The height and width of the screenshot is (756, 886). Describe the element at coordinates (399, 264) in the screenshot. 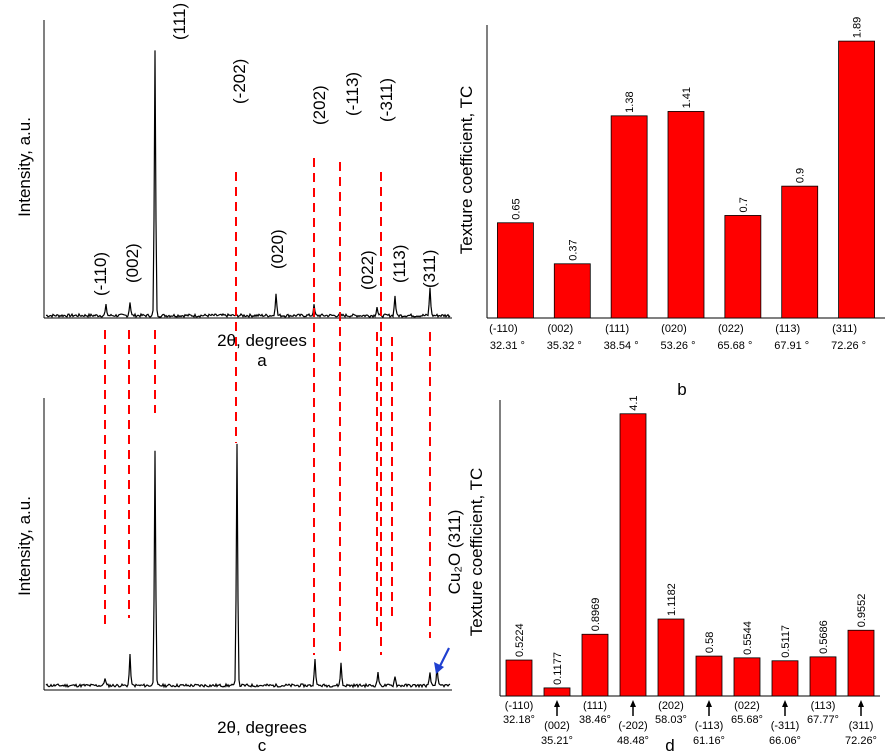

I see `peak-label: (113)` at that location.